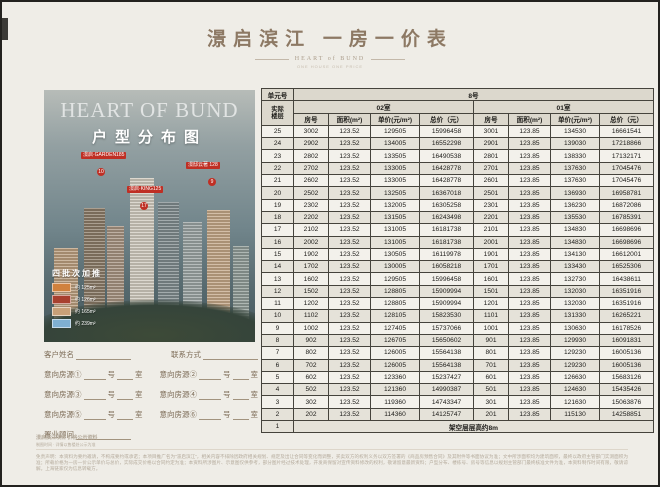  I want to click on value-cell: 129930, so click(575, 340).